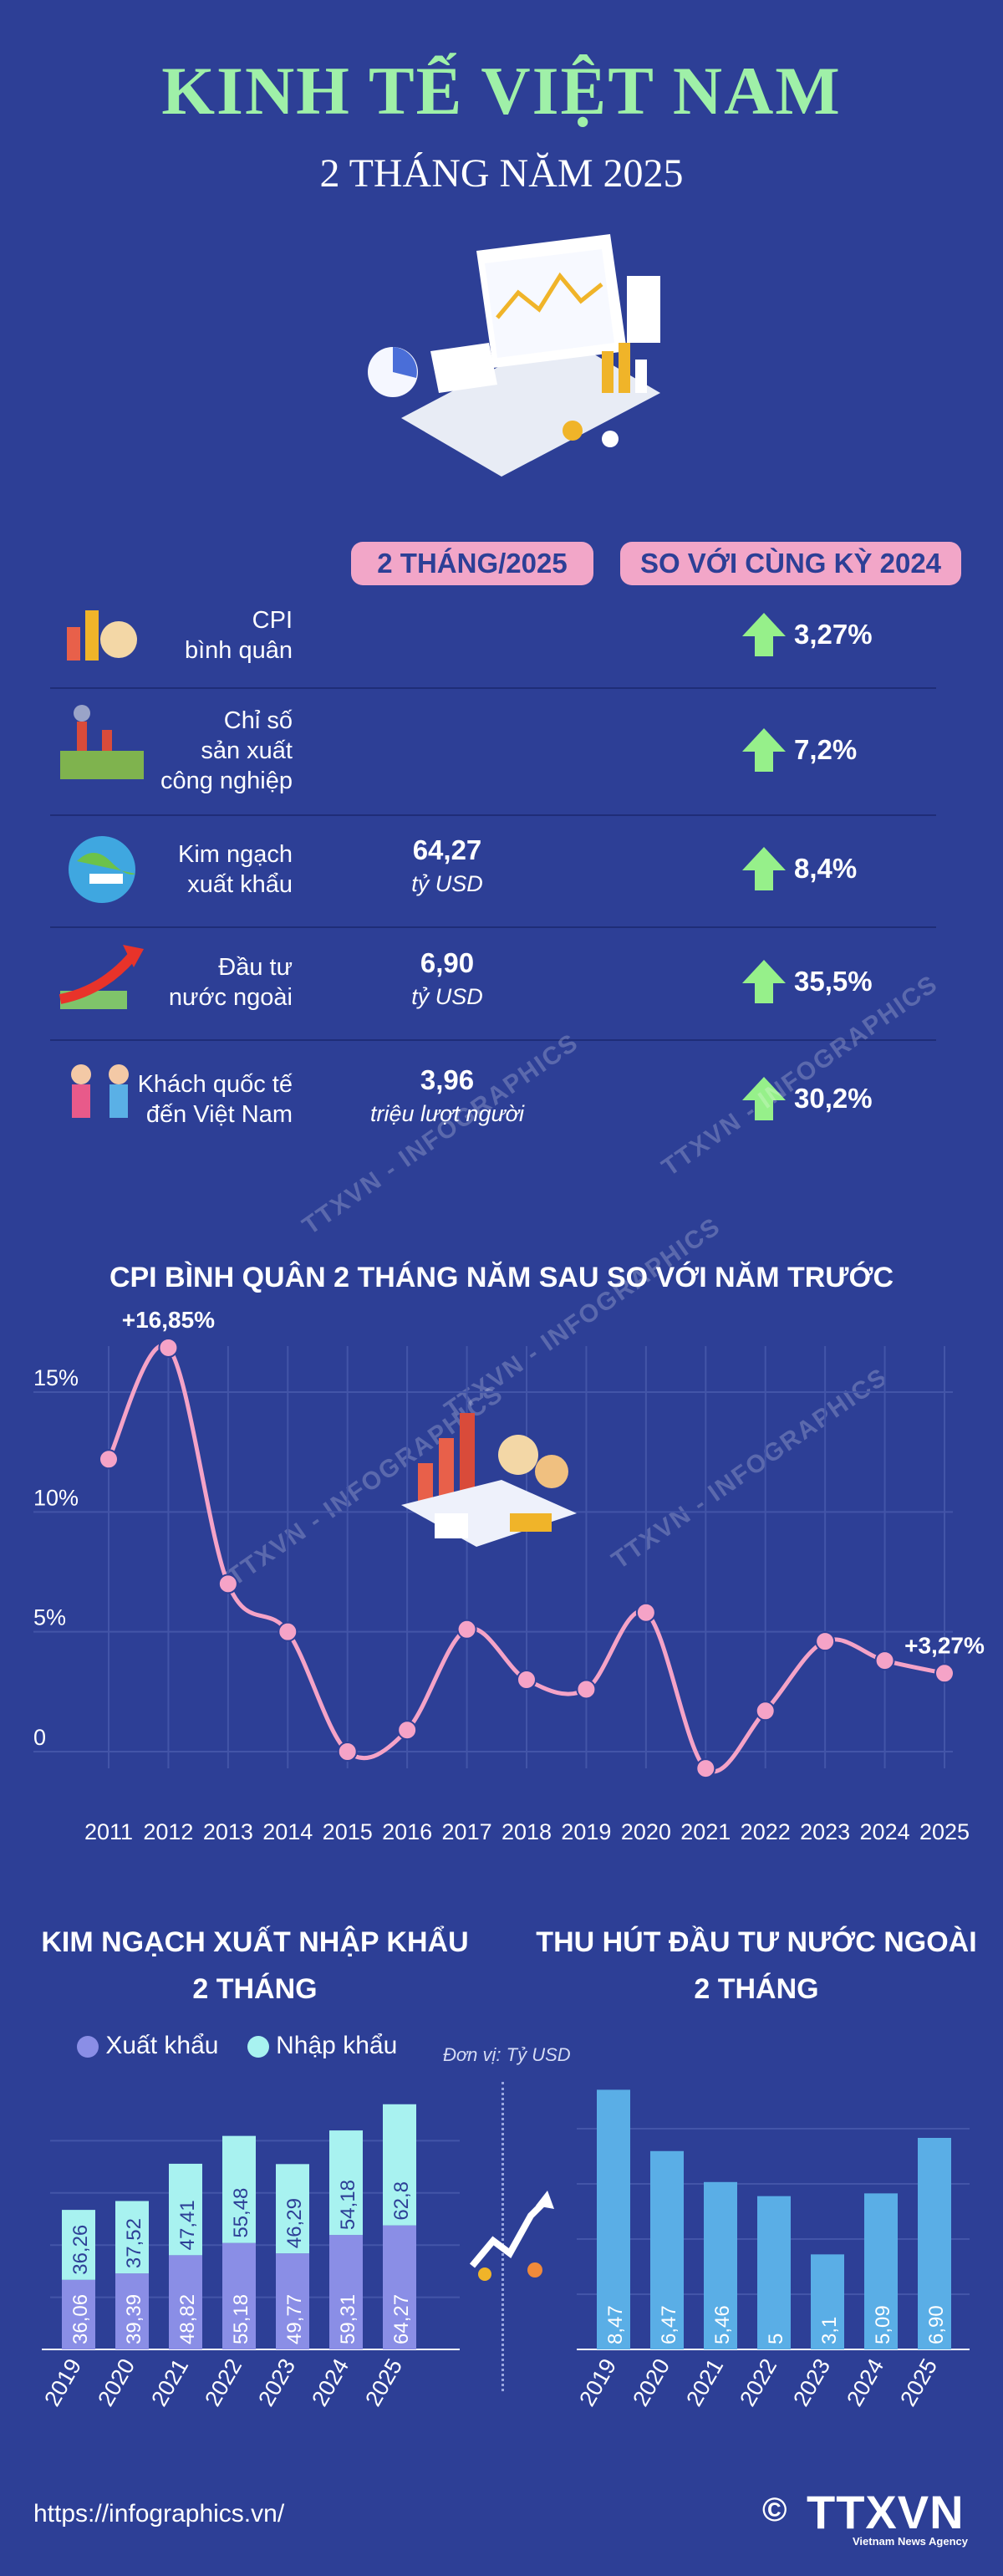 The width and height of the screenshot is (1003, 2576). What do you see at coordinates (503, 2236) in the screenshot?
I see `chart-divider` at bounding box center [503, 2236].